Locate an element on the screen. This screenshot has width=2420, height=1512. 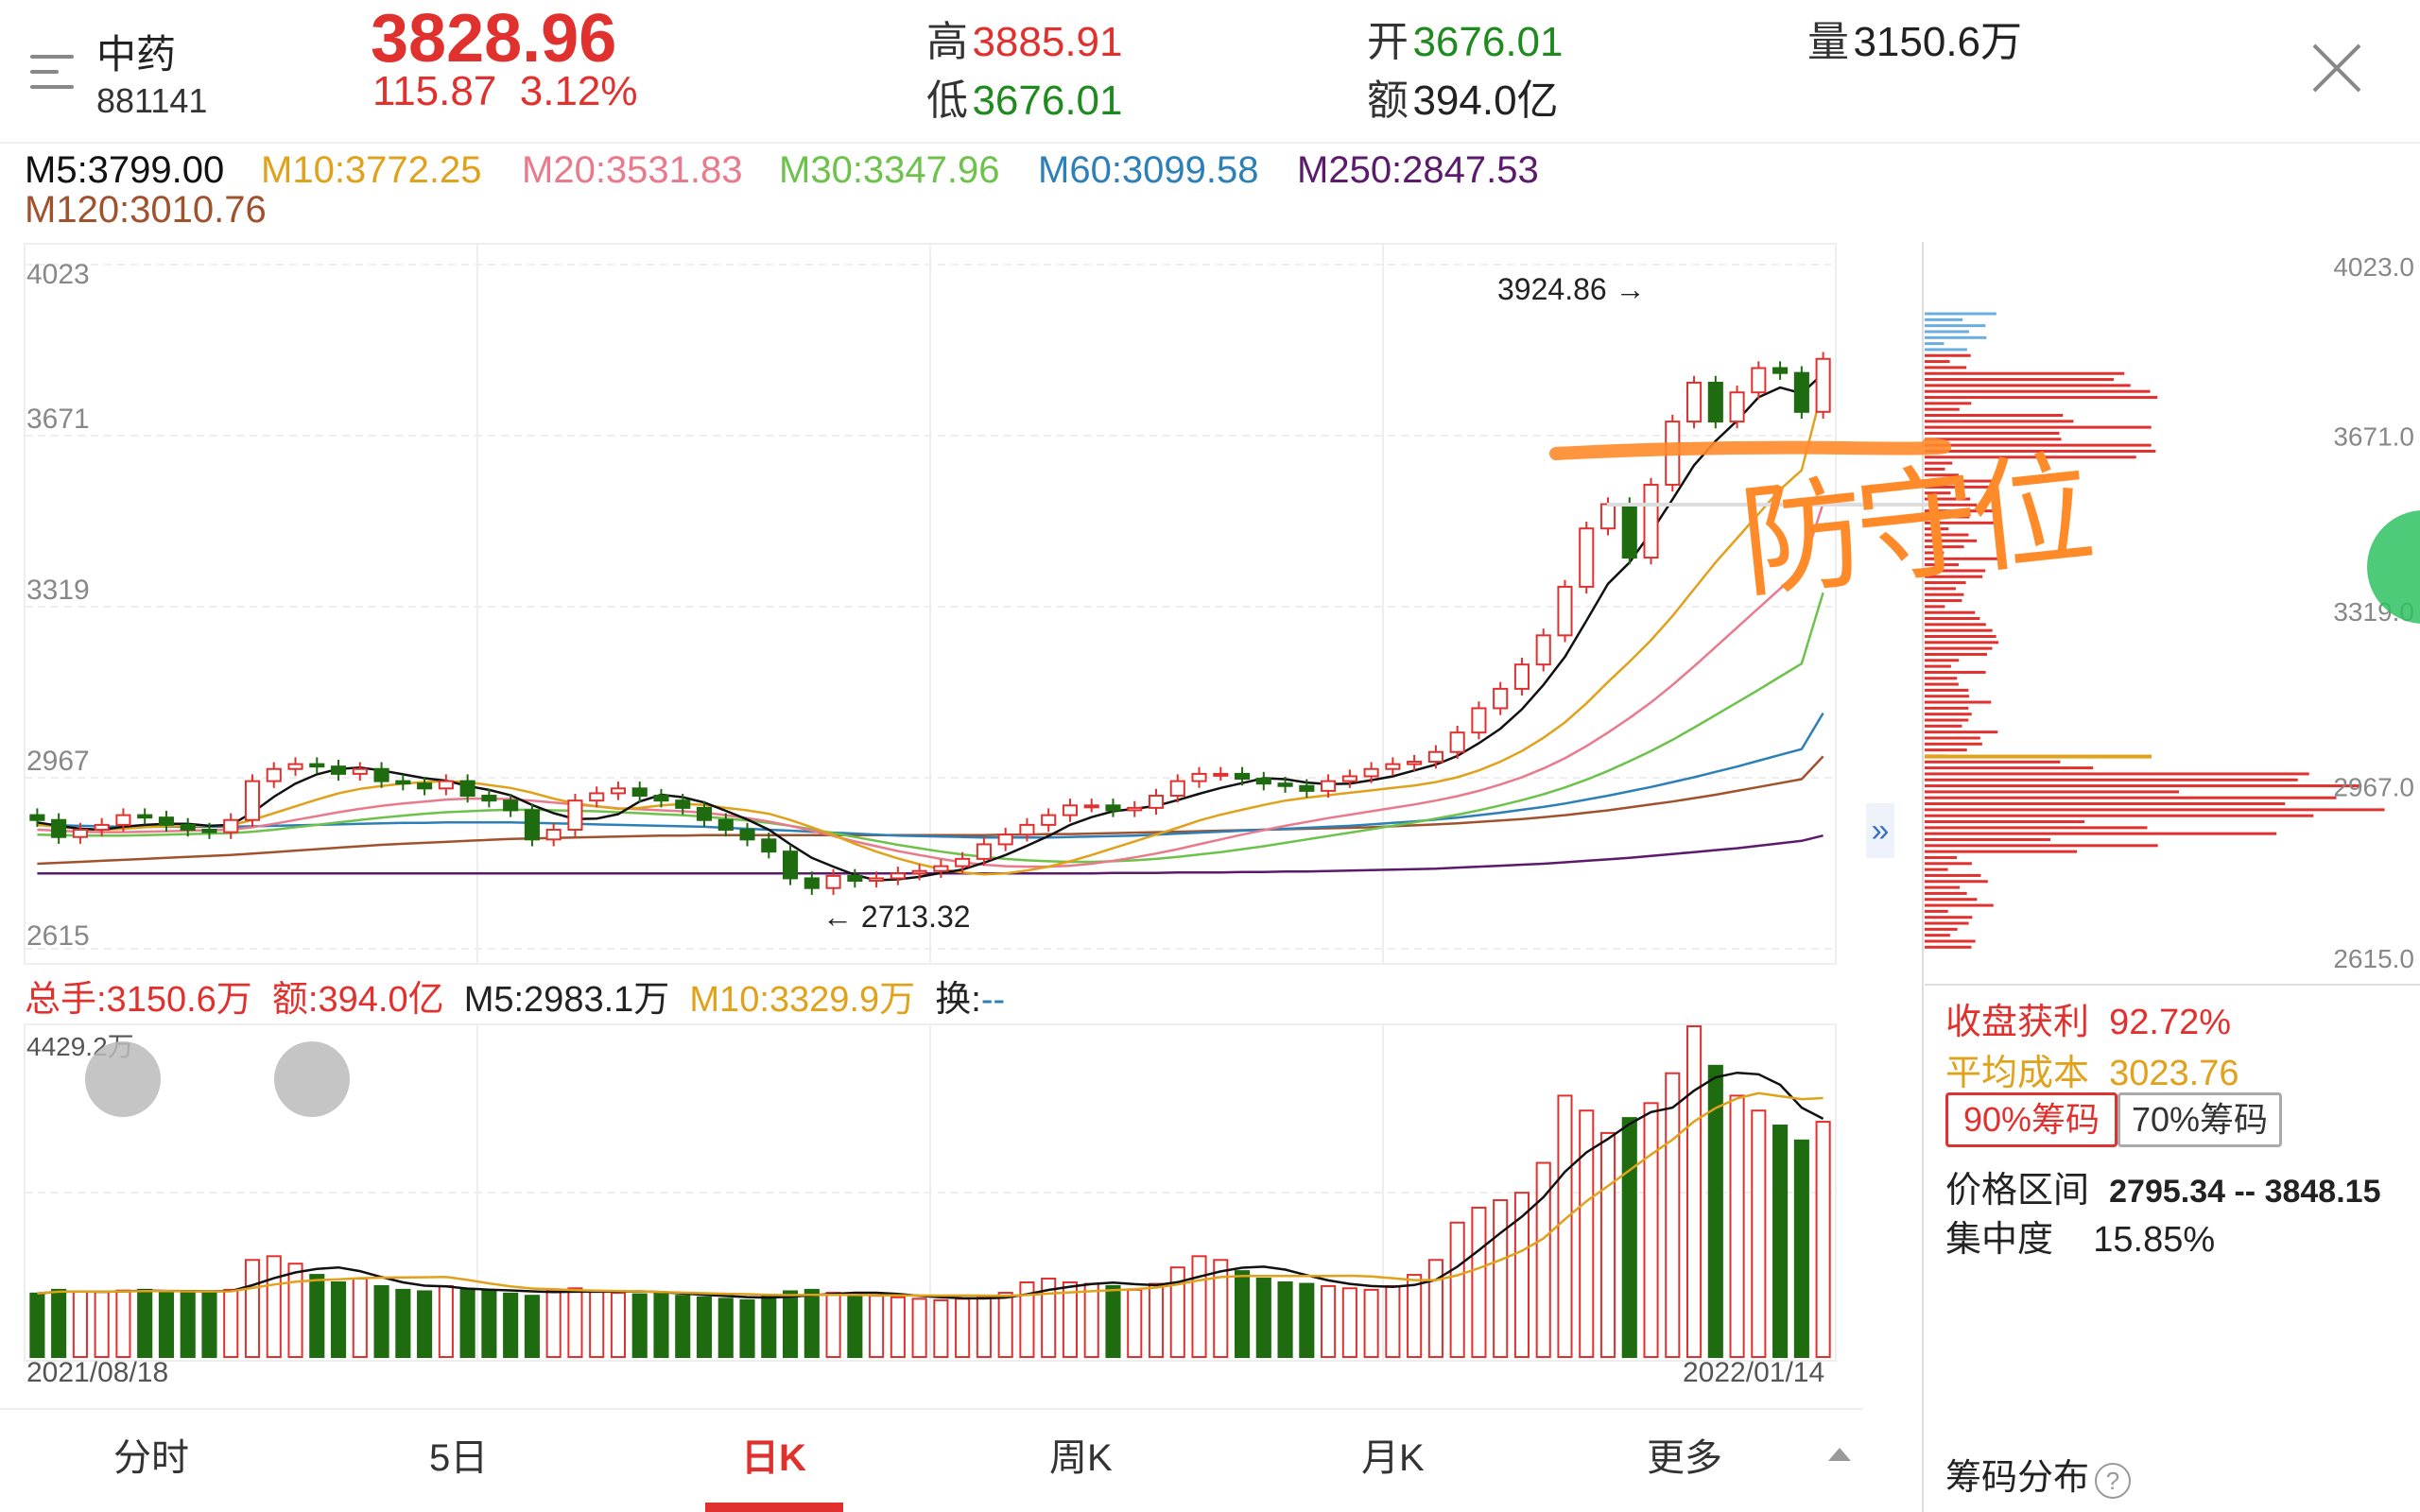
chip-70-button: 70%筹码 is located at coordinates (2200, 1119).